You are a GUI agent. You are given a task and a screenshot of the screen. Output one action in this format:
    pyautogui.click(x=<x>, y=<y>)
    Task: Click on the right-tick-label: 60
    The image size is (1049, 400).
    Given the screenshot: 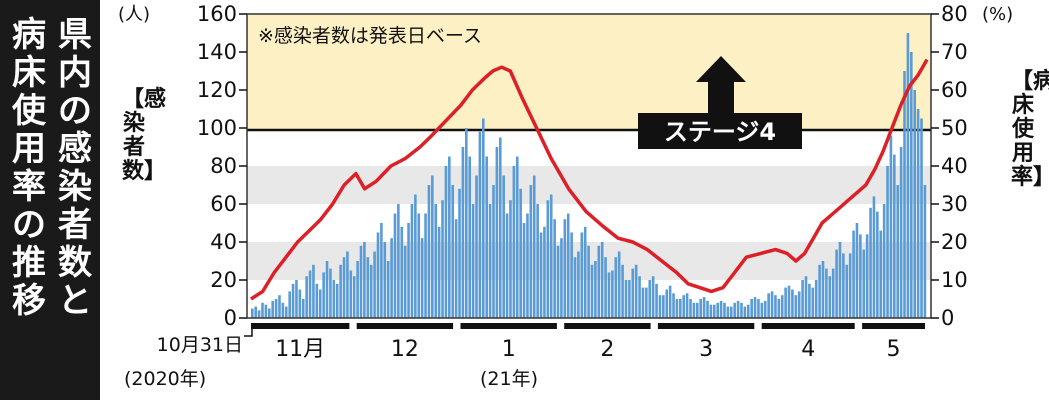 What is the action you would take?
    pyautogui.click(x=954, y=90)
    